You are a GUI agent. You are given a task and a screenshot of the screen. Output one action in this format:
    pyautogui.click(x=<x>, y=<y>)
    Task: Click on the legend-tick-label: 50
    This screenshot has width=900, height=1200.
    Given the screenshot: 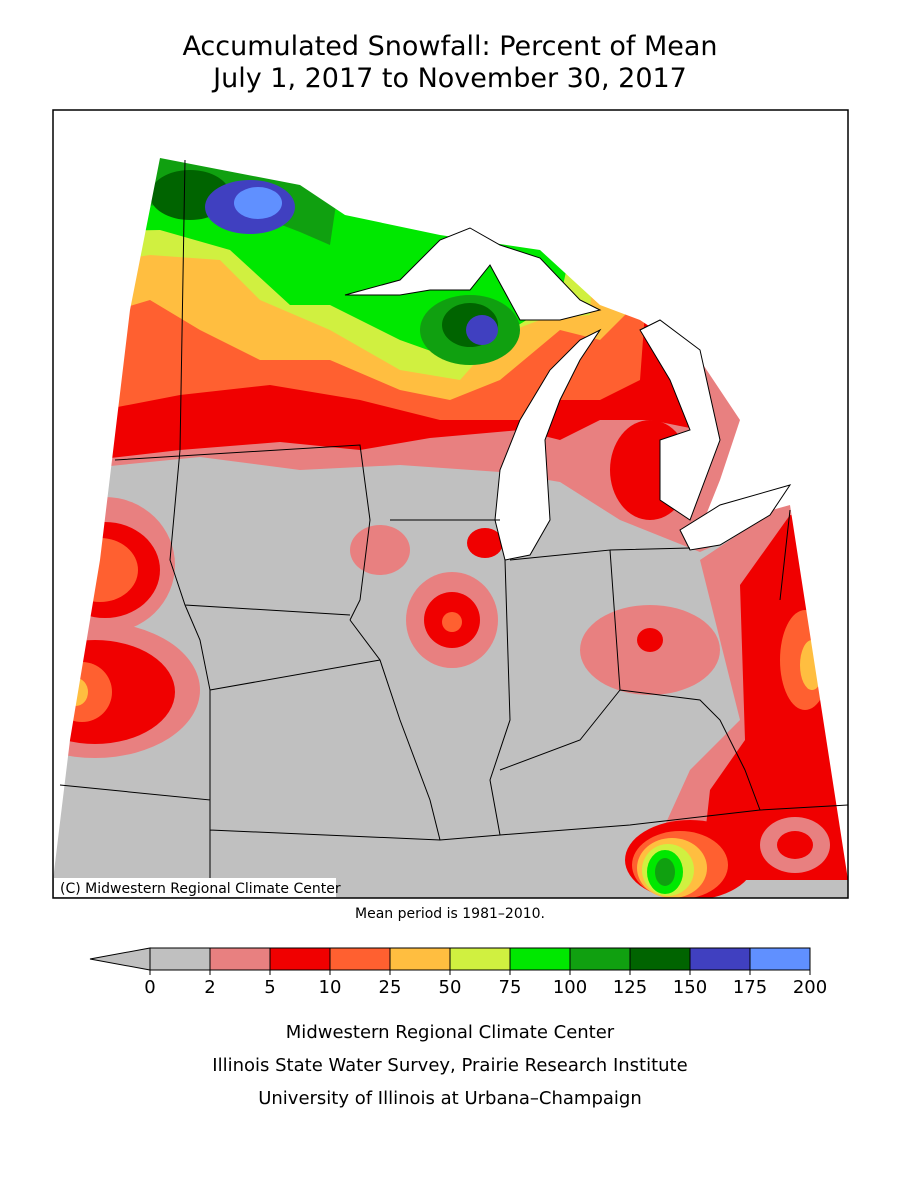 What is the action you would take?
    pyautogui.click(x=450, y=987)
    